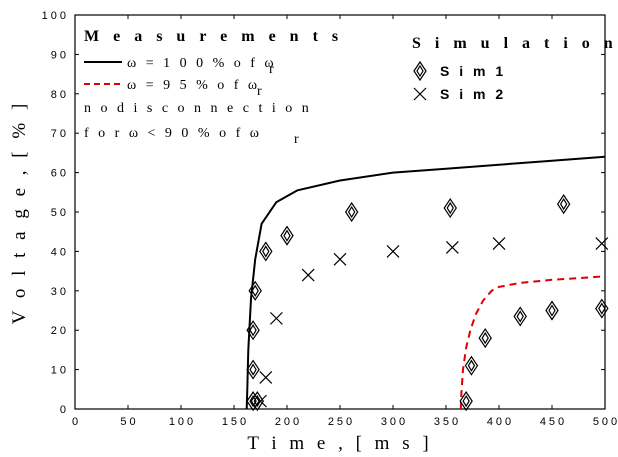  Describe the element at coordinates (64, 410) in the screenshot. I see `y-tick-label: 0` at that location.